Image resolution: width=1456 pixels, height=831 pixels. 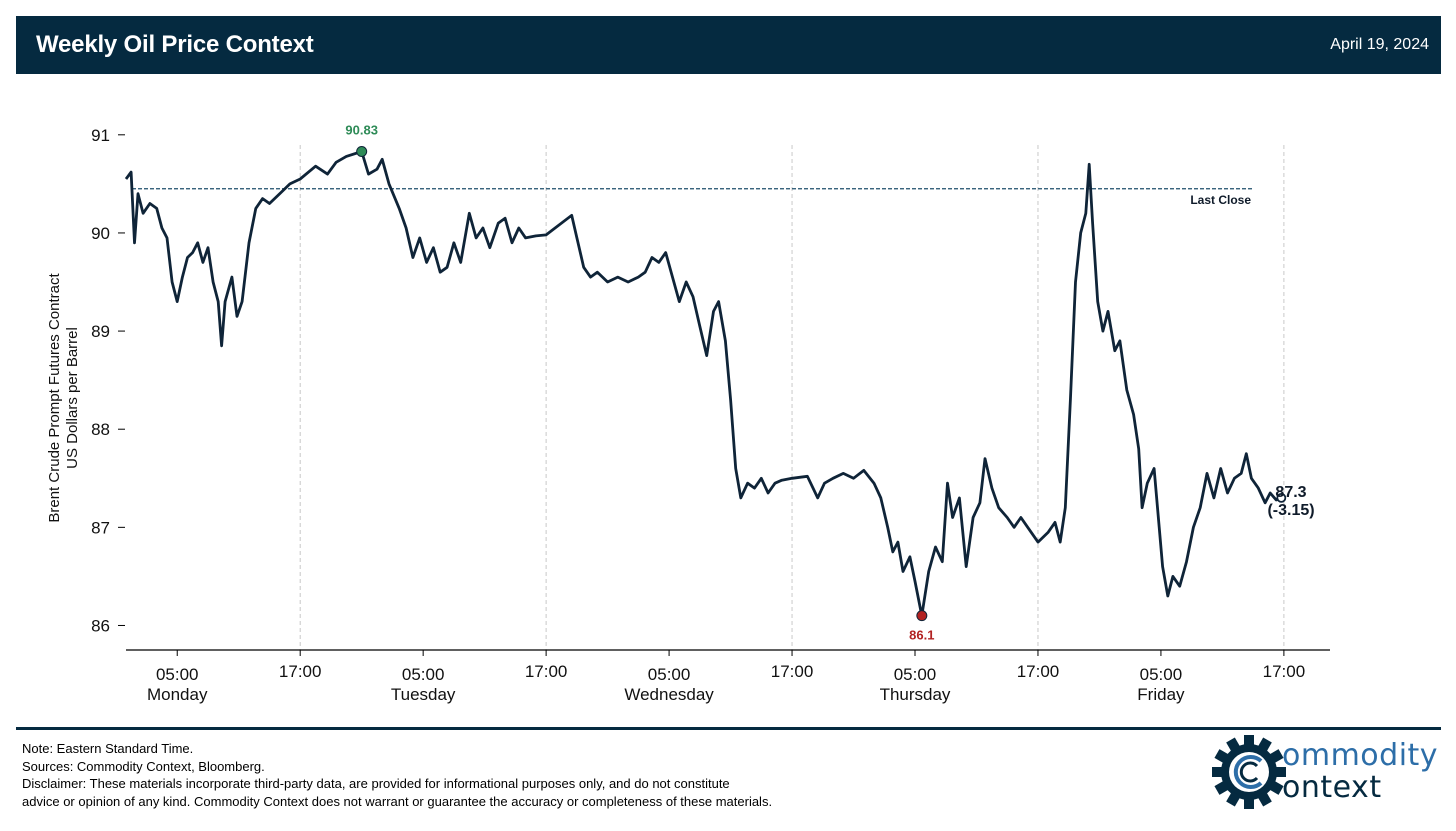 I want to click on x-tick-time-0: 05:00, so click(x=177, y=674).